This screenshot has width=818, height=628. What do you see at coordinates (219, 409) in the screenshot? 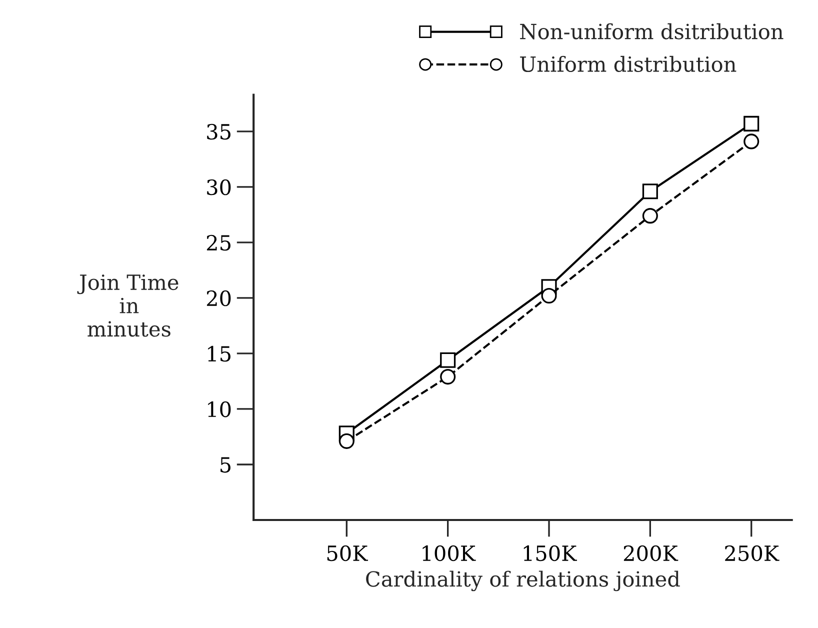
I see `y-tick-label: 10` at bounding box center [219, 409].